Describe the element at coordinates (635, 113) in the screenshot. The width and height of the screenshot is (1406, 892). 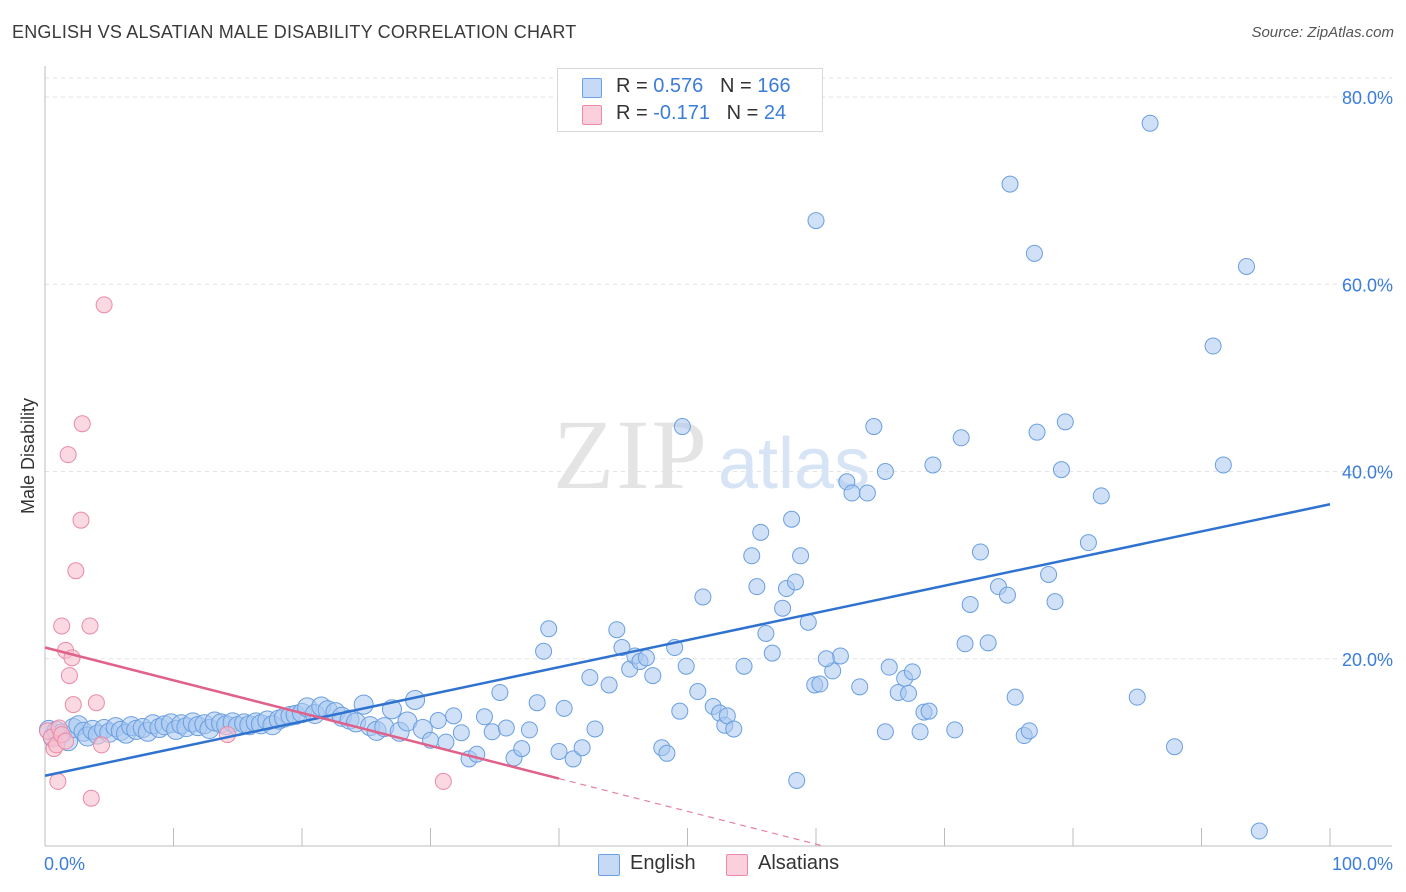
I see `legend-r-label: R =` at that location.